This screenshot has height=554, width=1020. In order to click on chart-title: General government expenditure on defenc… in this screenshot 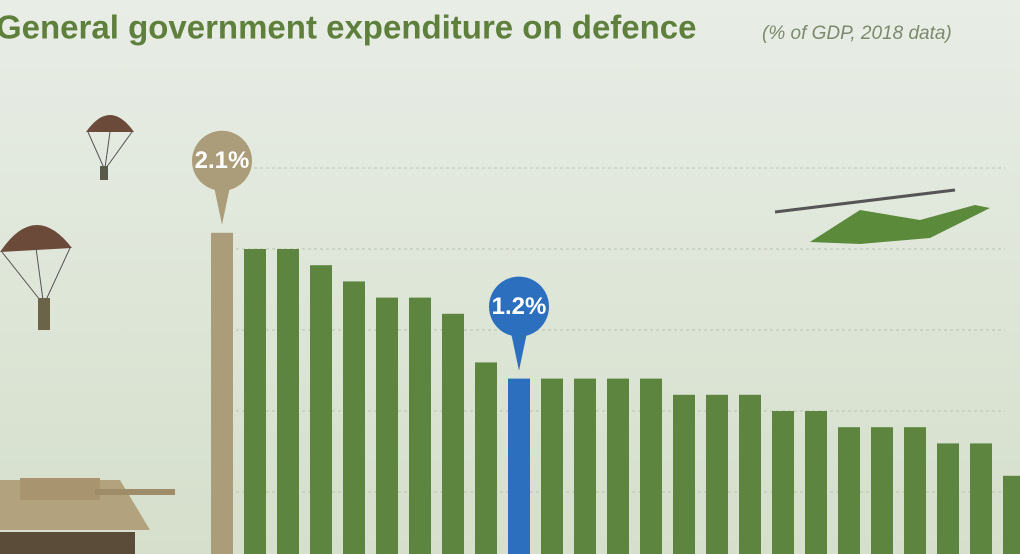, I will do `click(348, 27)`.